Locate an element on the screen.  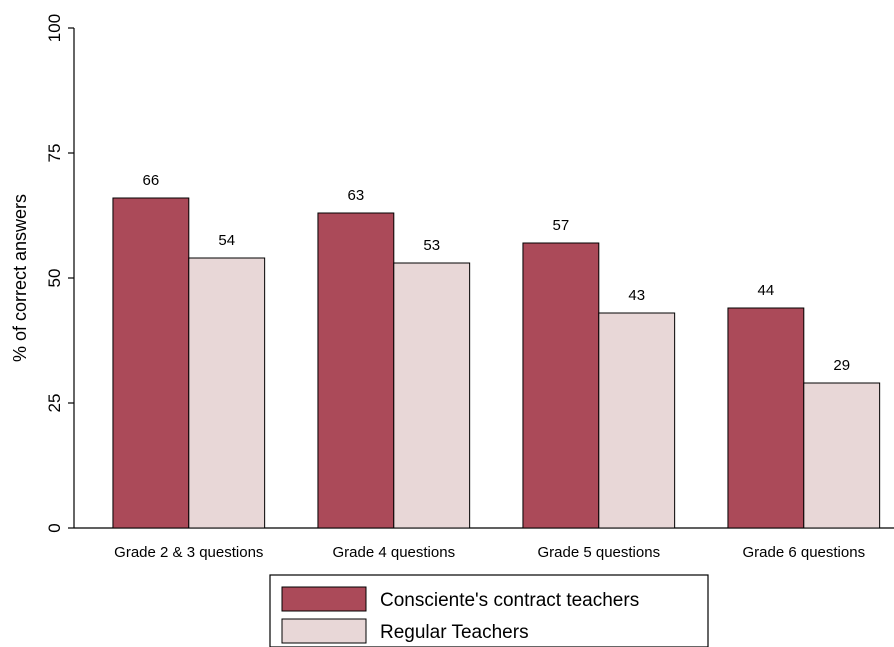
y-tick-label: 100 is located at coordinates (54, 28).